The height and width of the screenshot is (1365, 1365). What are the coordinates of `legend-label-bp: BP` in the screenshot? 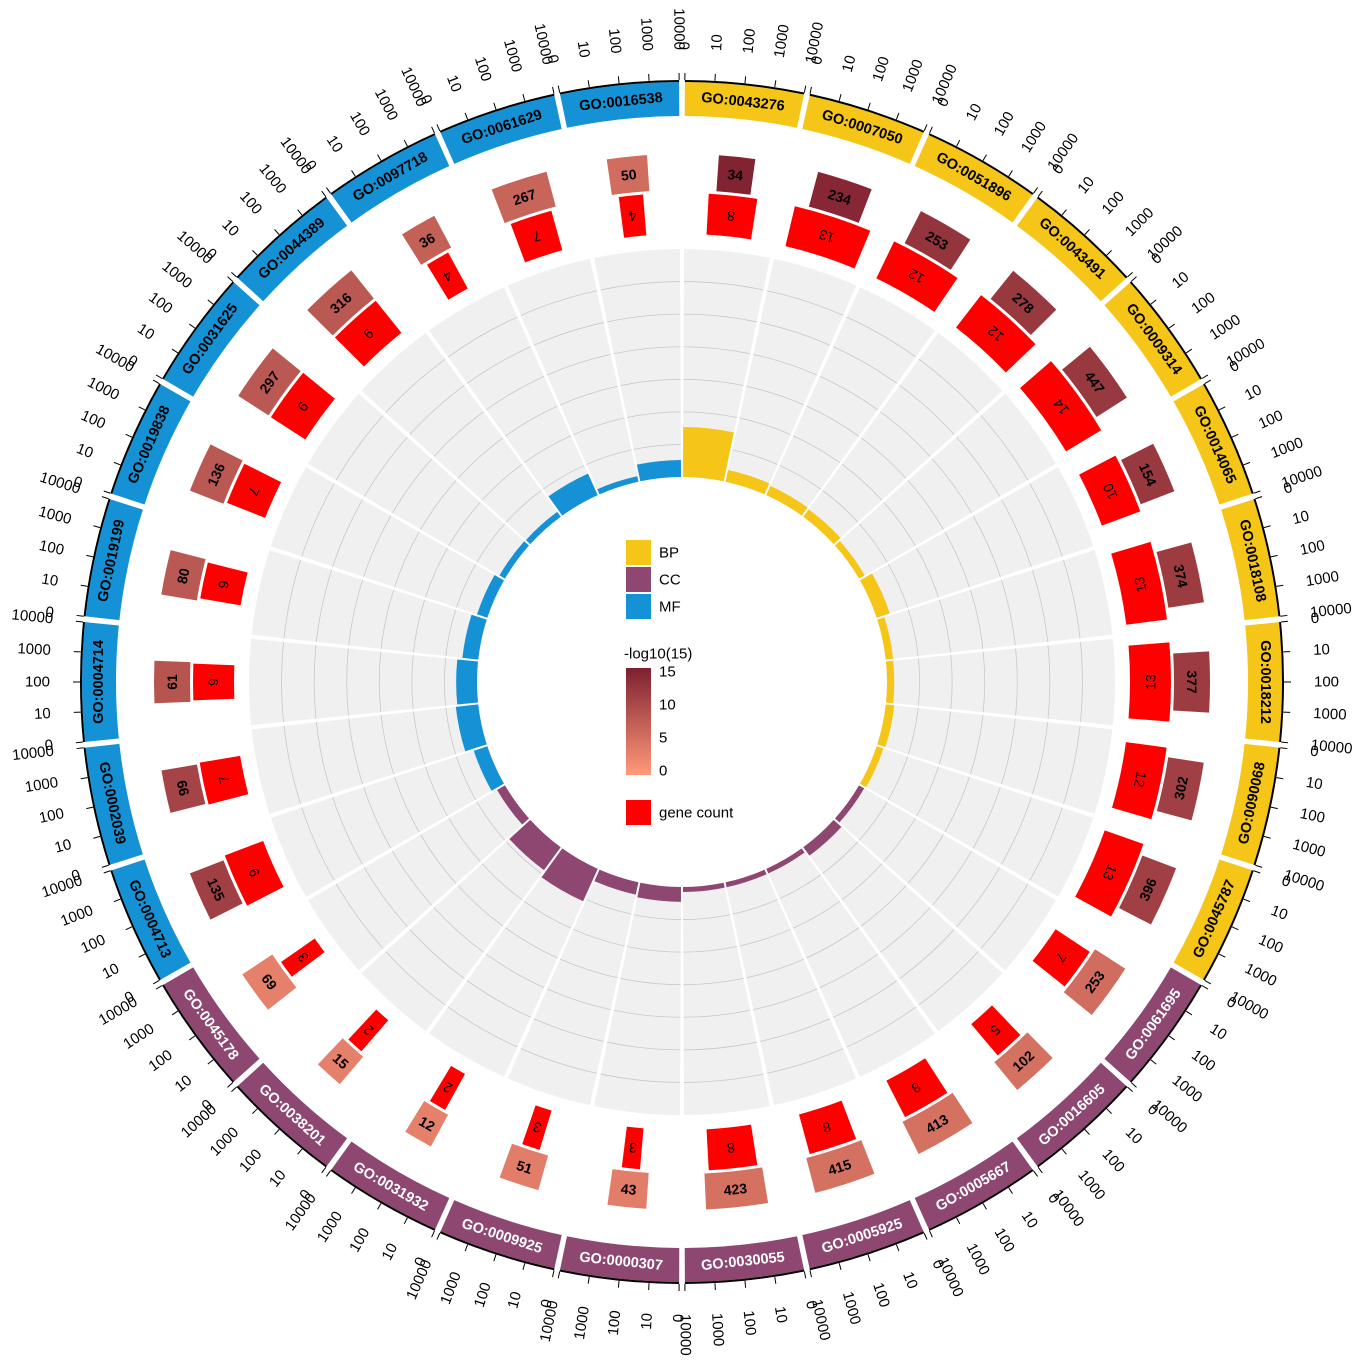 It's located at (669, 553).